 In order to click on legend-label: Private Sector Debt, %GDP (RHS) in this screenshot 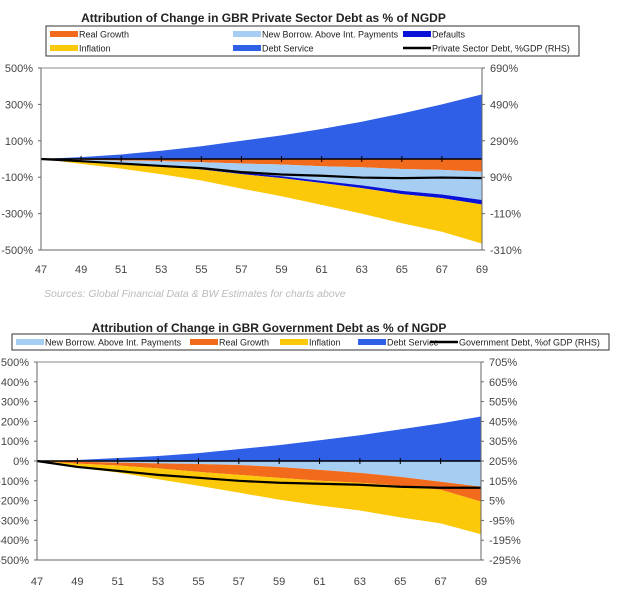, I will do `click(501, 49)`.